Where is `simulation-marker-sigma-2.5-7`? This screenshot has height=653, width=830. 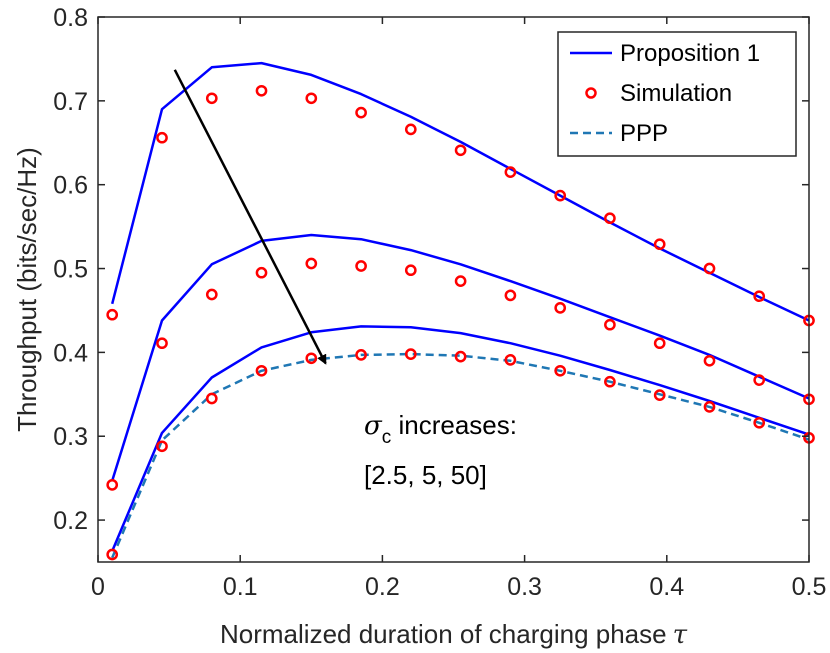 simulation-marker-sigma-2.5-7 is located at coordinates (460, 150).